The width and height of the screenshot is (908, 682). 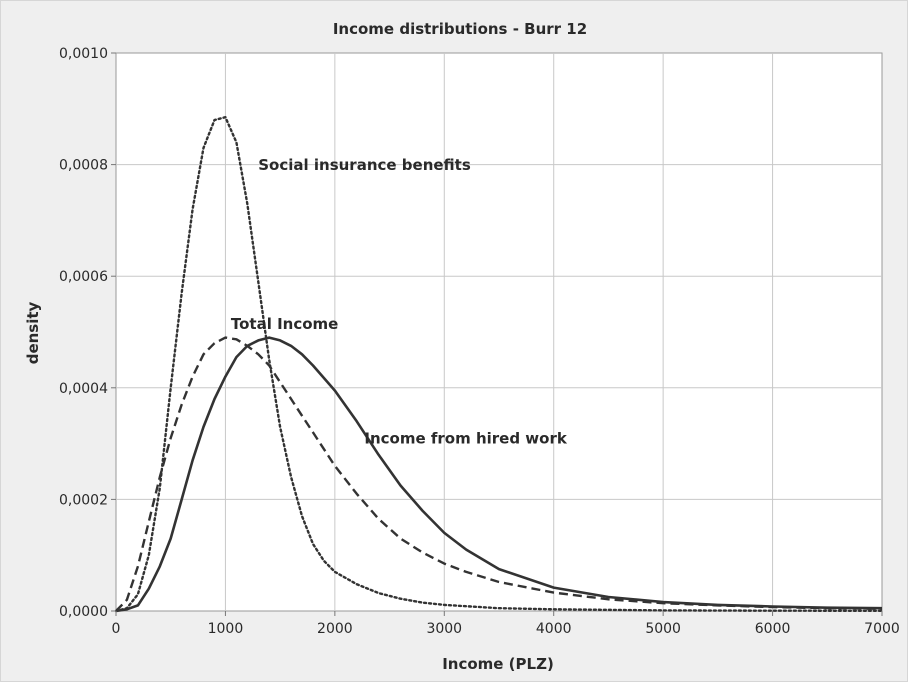 I want to click on x-tick-label: 0, so click(x=116, y=629).